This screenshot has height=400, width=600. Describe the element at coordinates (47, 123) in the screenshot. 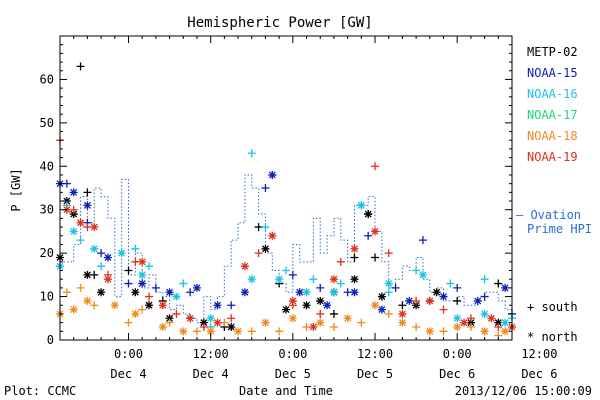

I see `y-tick-label: 50` at that location.